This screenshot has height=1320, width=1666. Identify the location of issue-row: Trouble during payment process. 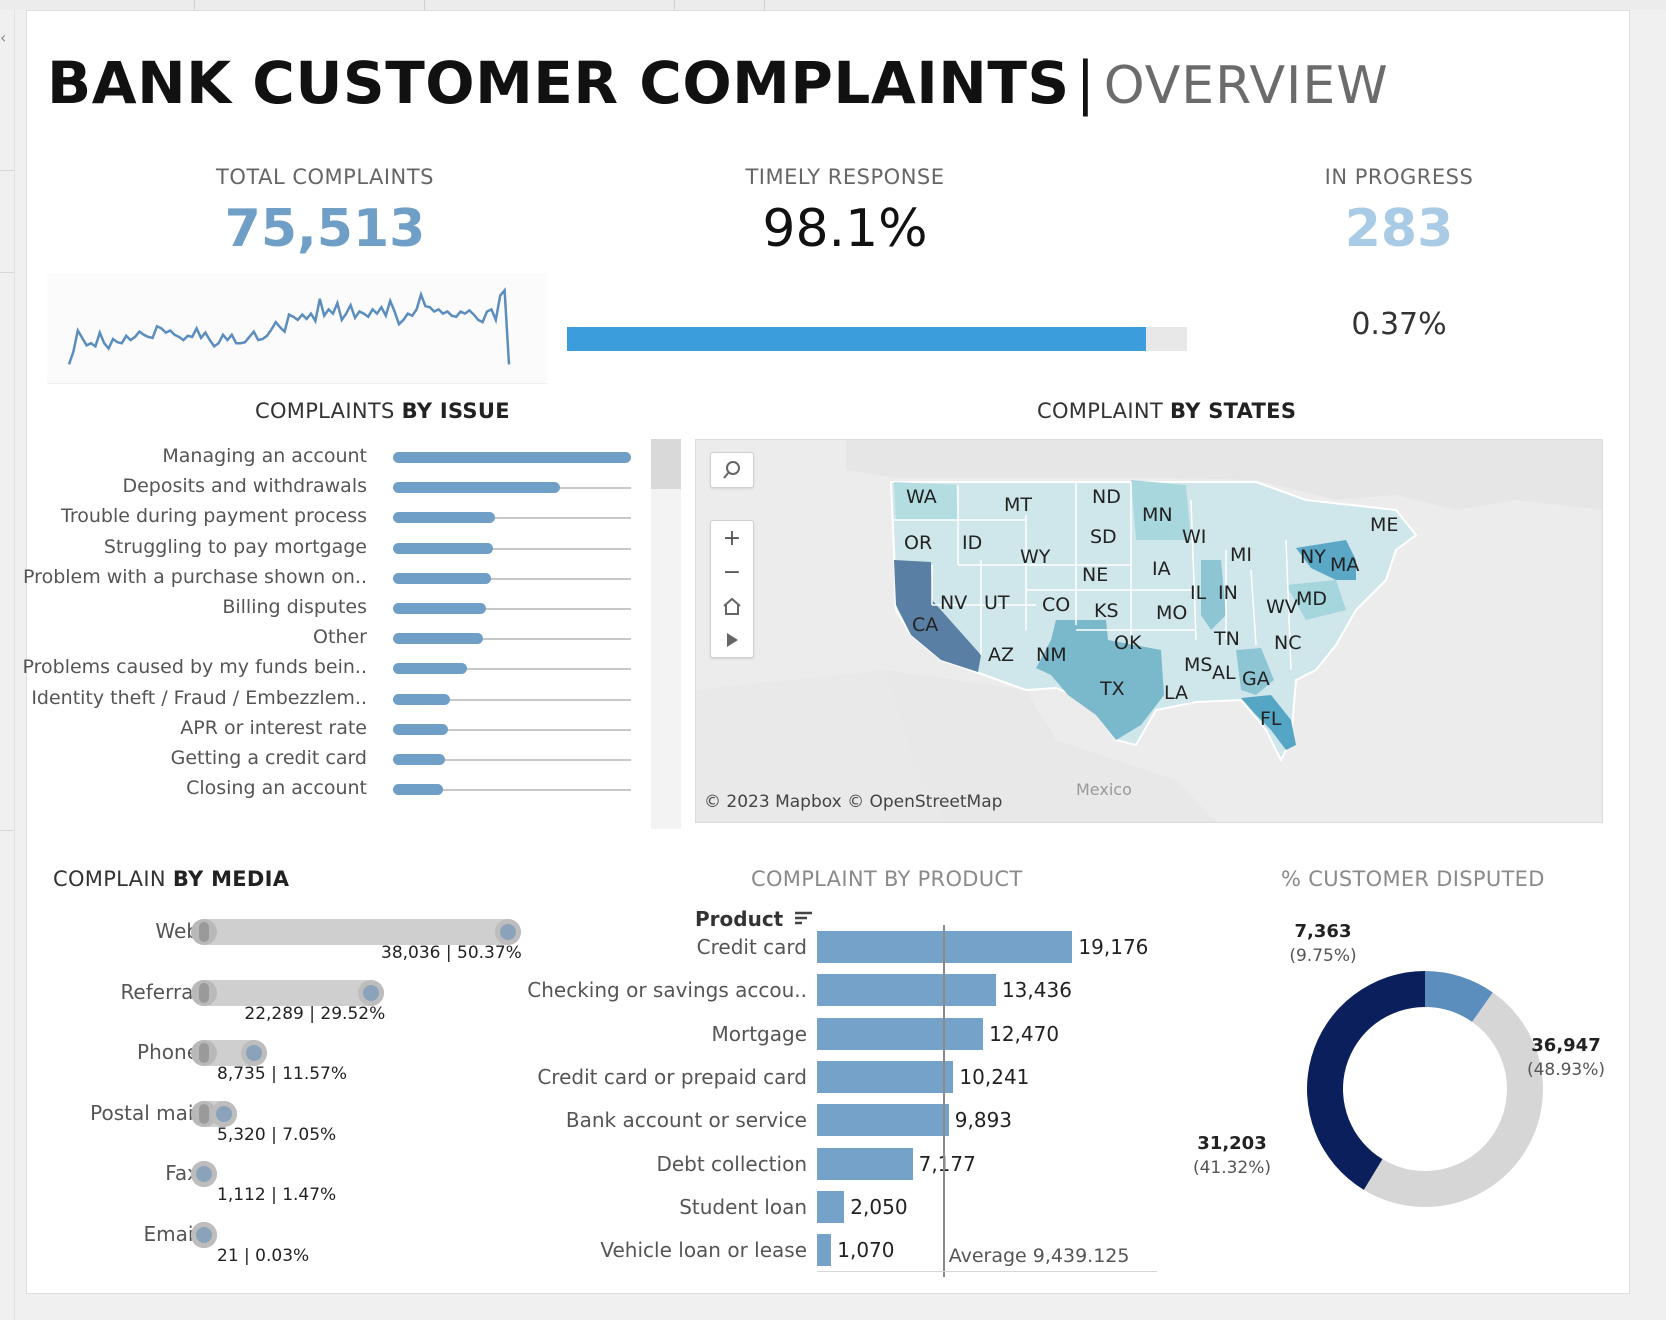
(347, 518).